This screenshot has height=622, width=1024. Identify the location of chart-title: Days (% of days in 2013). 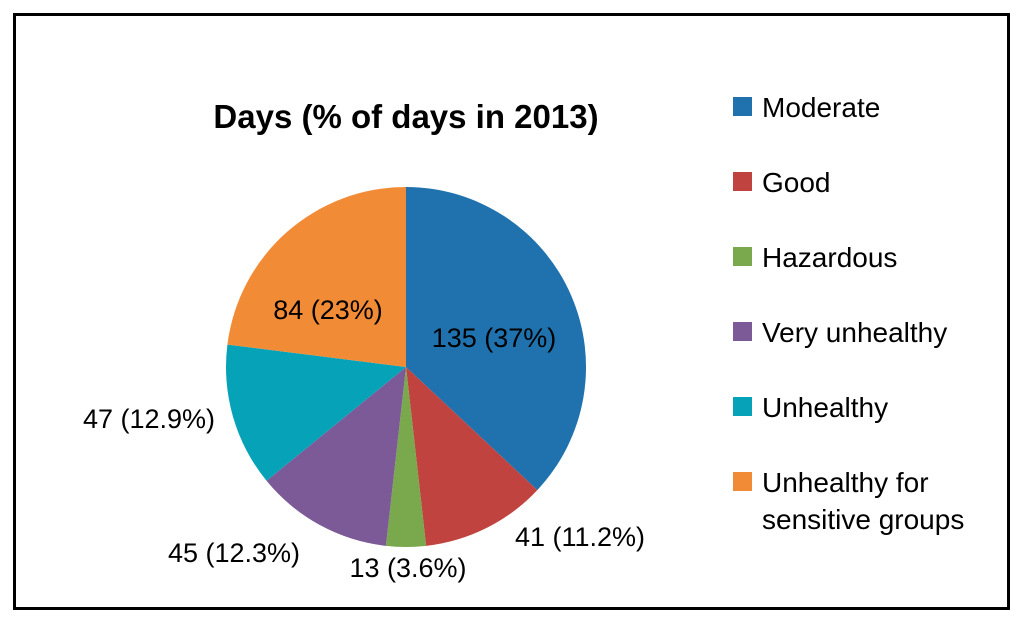
(406, 116).